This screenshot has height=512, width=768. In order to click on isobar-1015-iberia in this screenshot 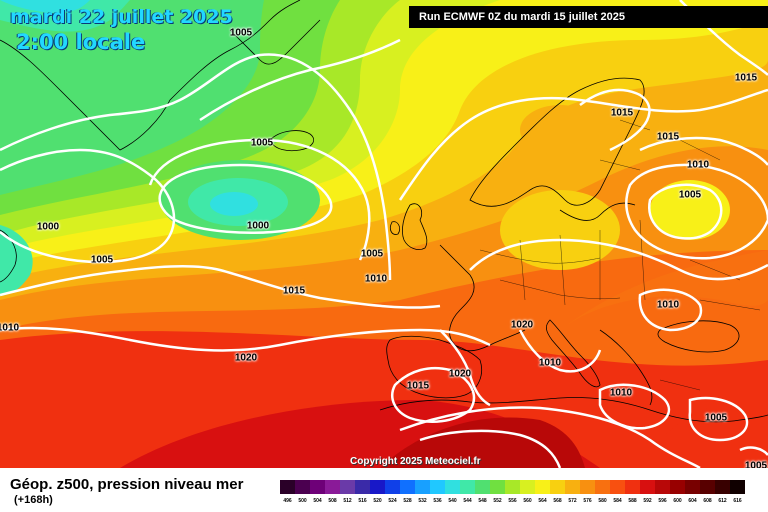, I will do `click(433, 394)`.